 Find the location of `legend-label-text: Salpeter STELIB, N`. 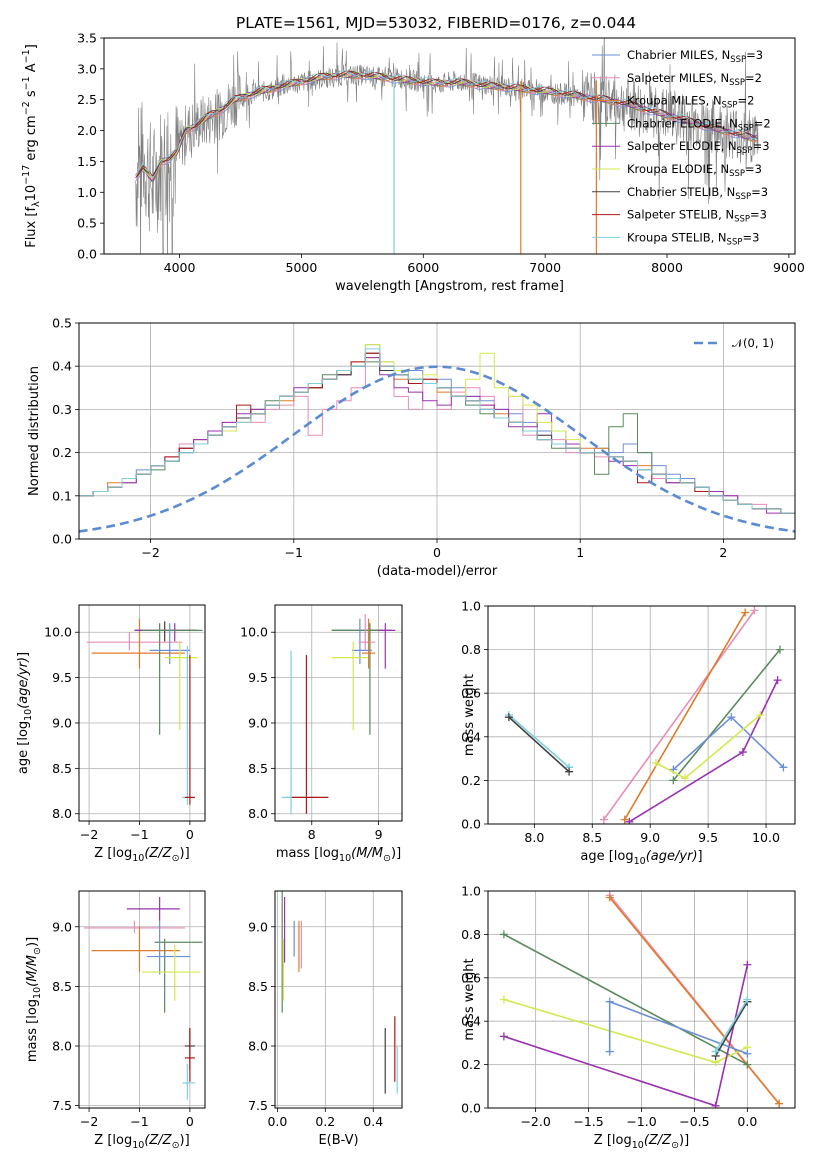

legend-label-text: Salpeter STELIB, N is located at coordinates (680, 215).